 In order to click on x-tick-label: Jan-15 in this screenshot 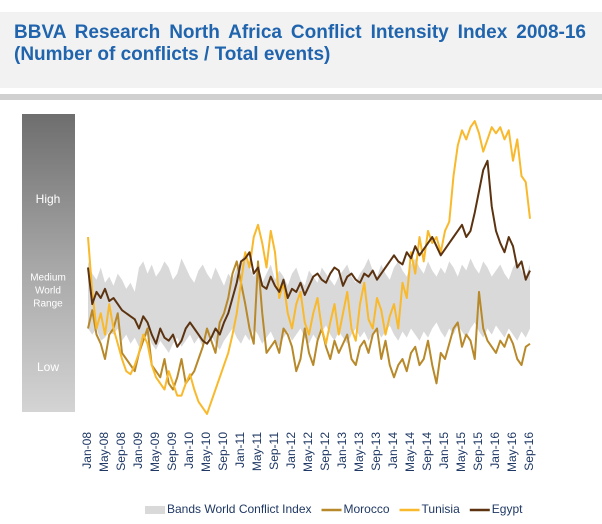, I will do `click(444, 450)`.